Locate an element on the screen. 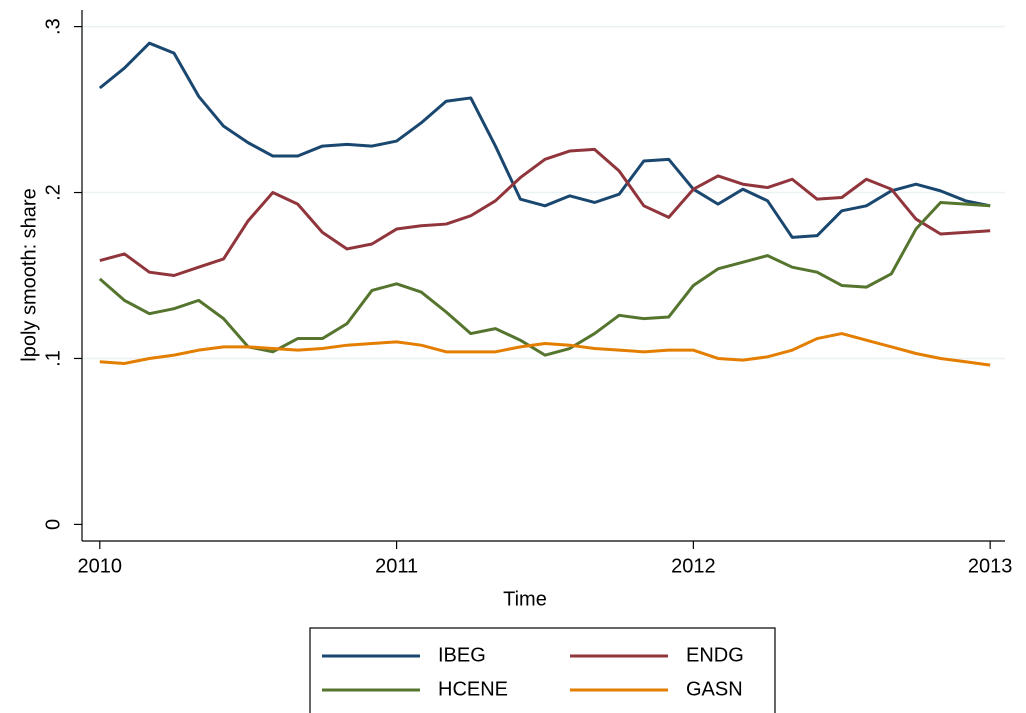  x-tick-label: 2011 is located at coordinates (396, 566).